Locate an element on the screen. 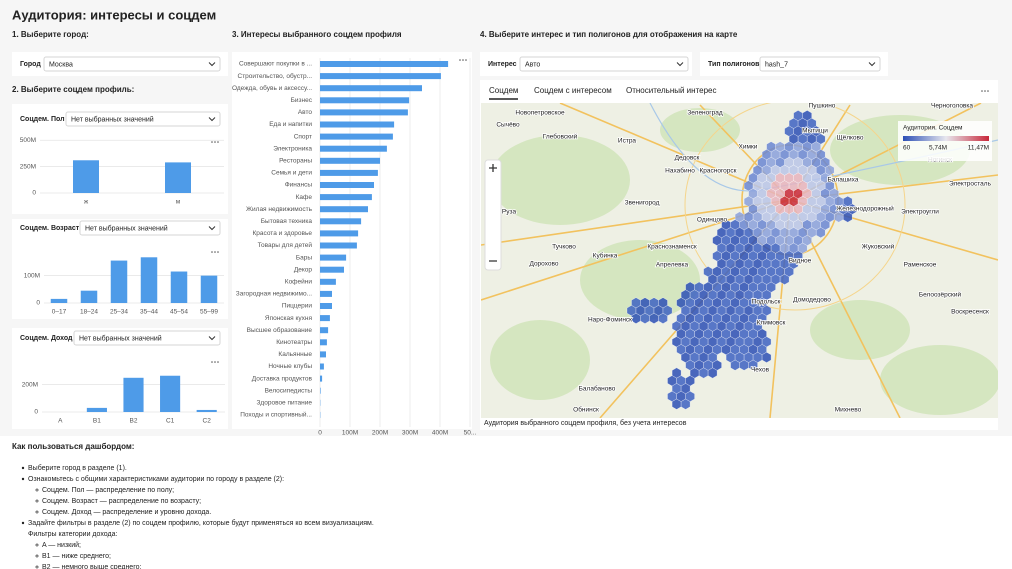 The image size is (1012, 569). dropdown-value: Москва is located at coordinates (61, 64).